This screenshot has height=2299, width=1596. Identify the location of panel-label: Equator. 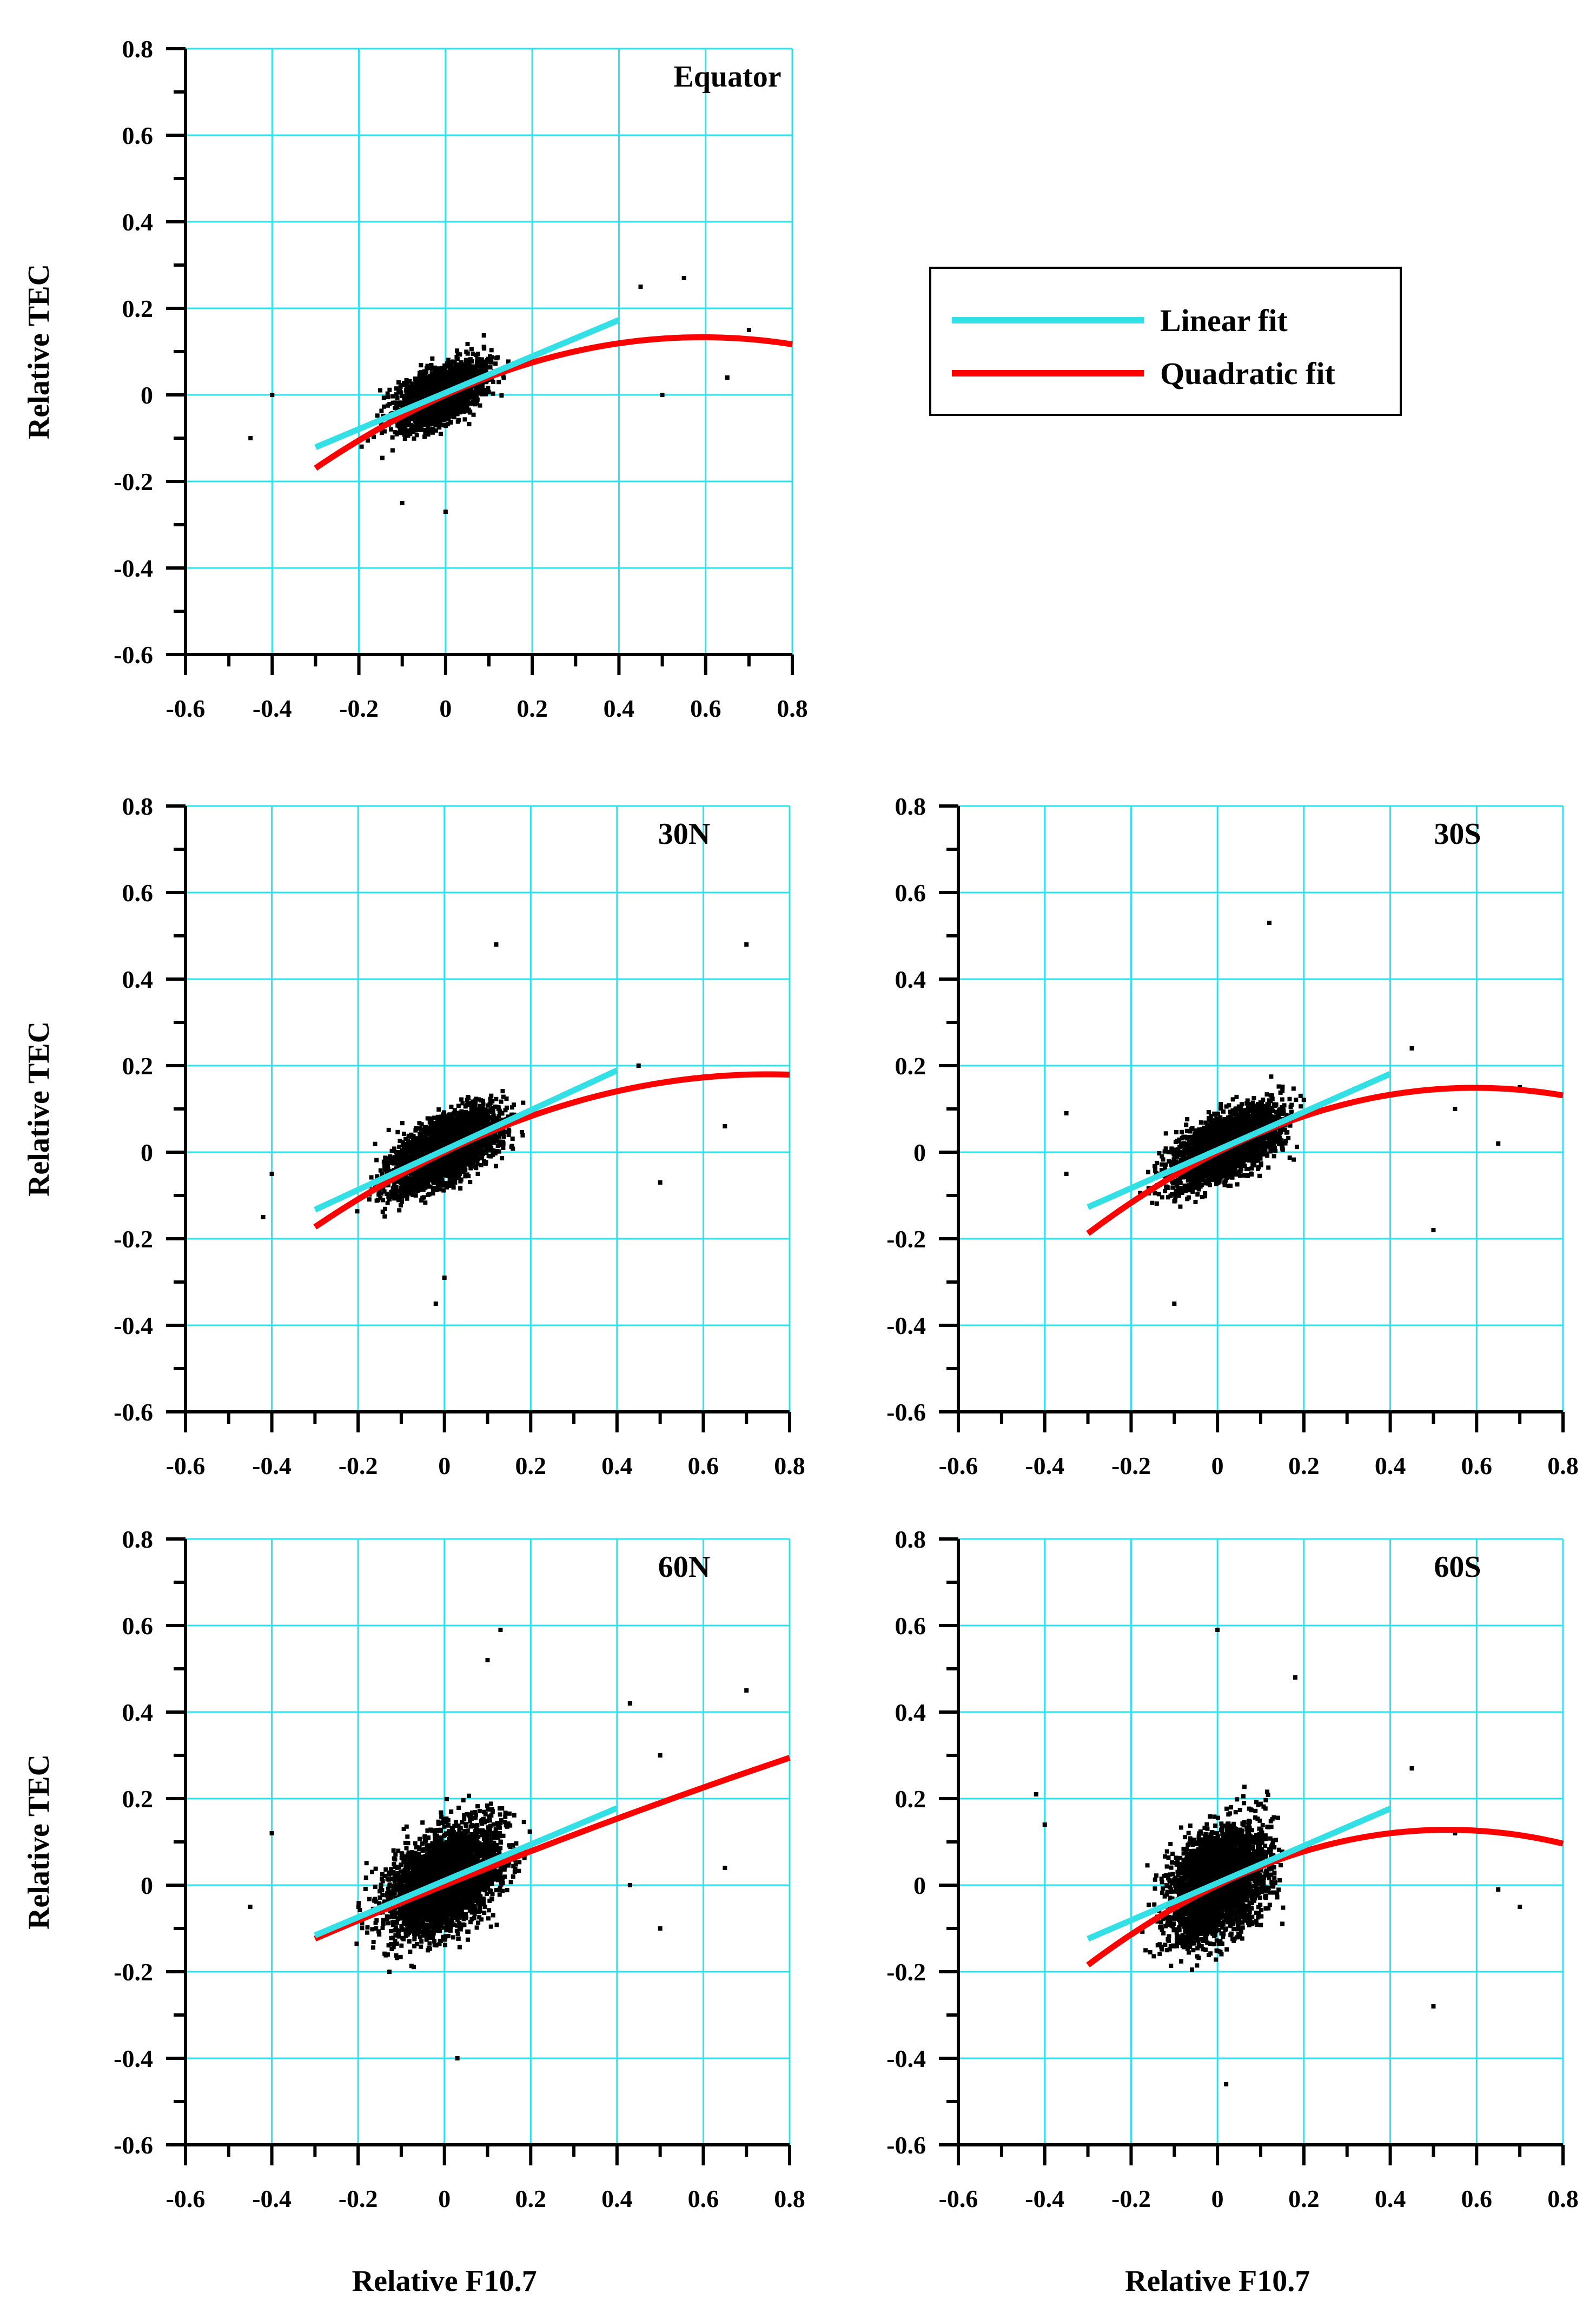
(727, 77).